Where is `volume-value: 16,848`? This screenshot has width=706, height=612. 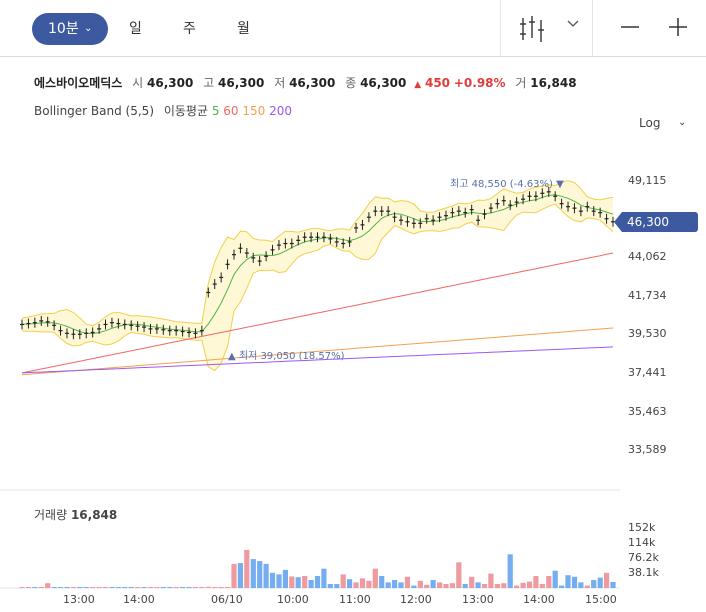 volume-value: 16,848 is located at coordinates (553, 83).